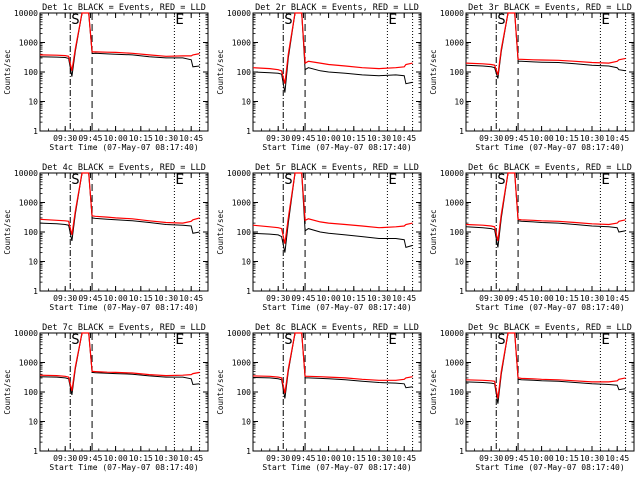 Image resolution: width=640 pixels, height=480 pixels. Describe the element at coordinates (124, 328) in the screenshot. I see `panel-title: Det 7c BLACK = Events, RED = LLD` at that location.